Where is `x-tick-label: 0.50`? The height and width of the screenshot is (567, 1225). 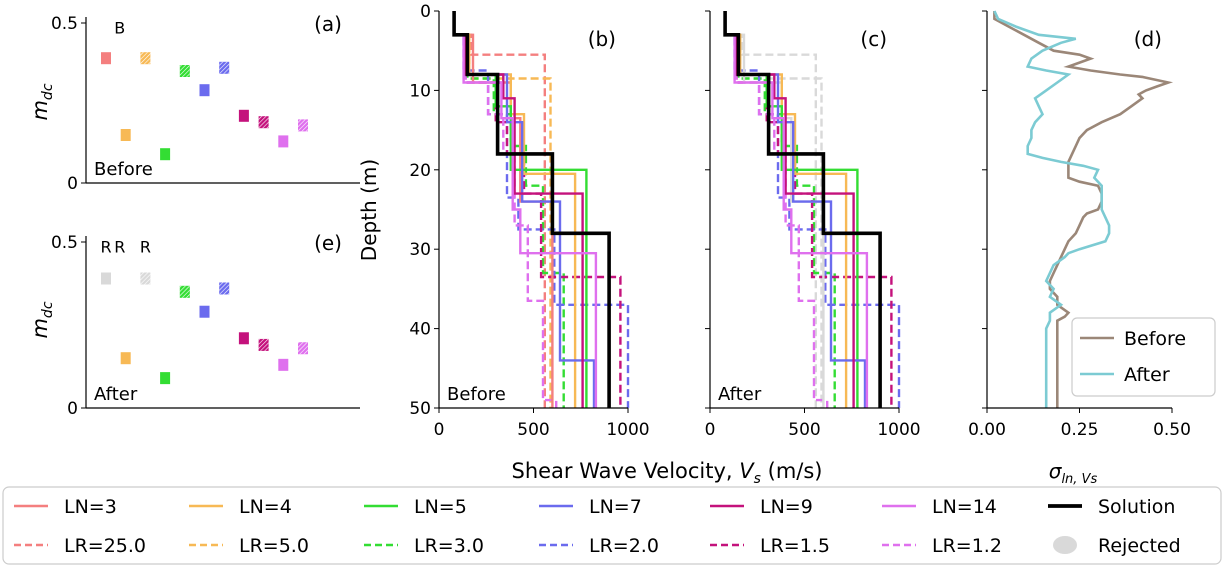
x-tick-label: 0.50 is located at coordinates (1172, 430).